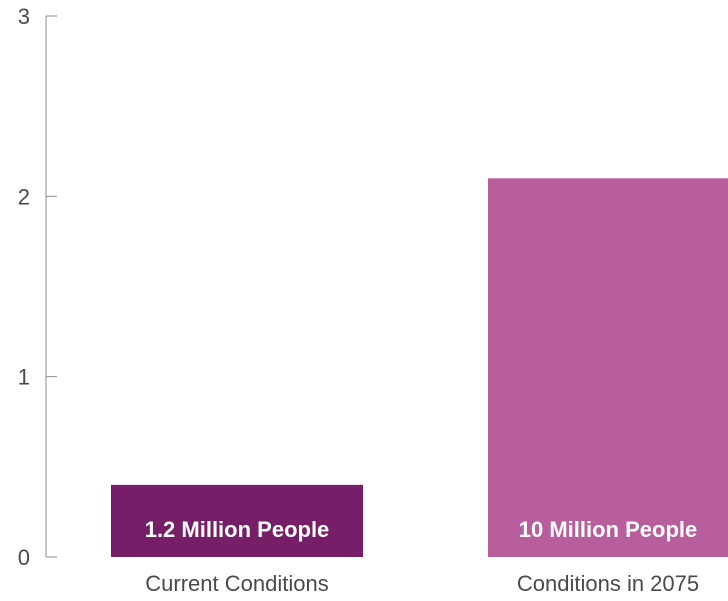  I want to click on y-tick-label: 1, so click(24, 377).